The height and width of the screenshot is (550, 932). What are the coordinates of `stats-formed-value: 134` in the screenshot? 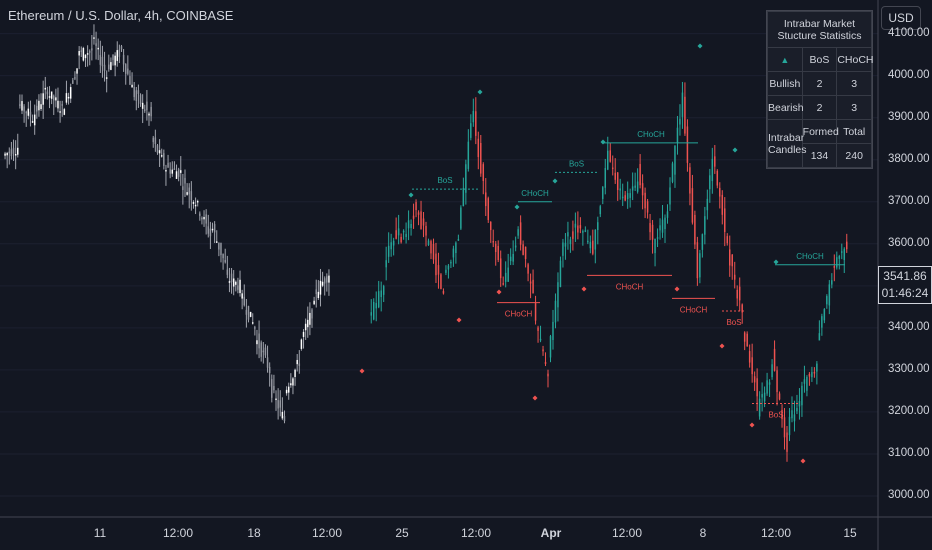 It's located at (819, 155).